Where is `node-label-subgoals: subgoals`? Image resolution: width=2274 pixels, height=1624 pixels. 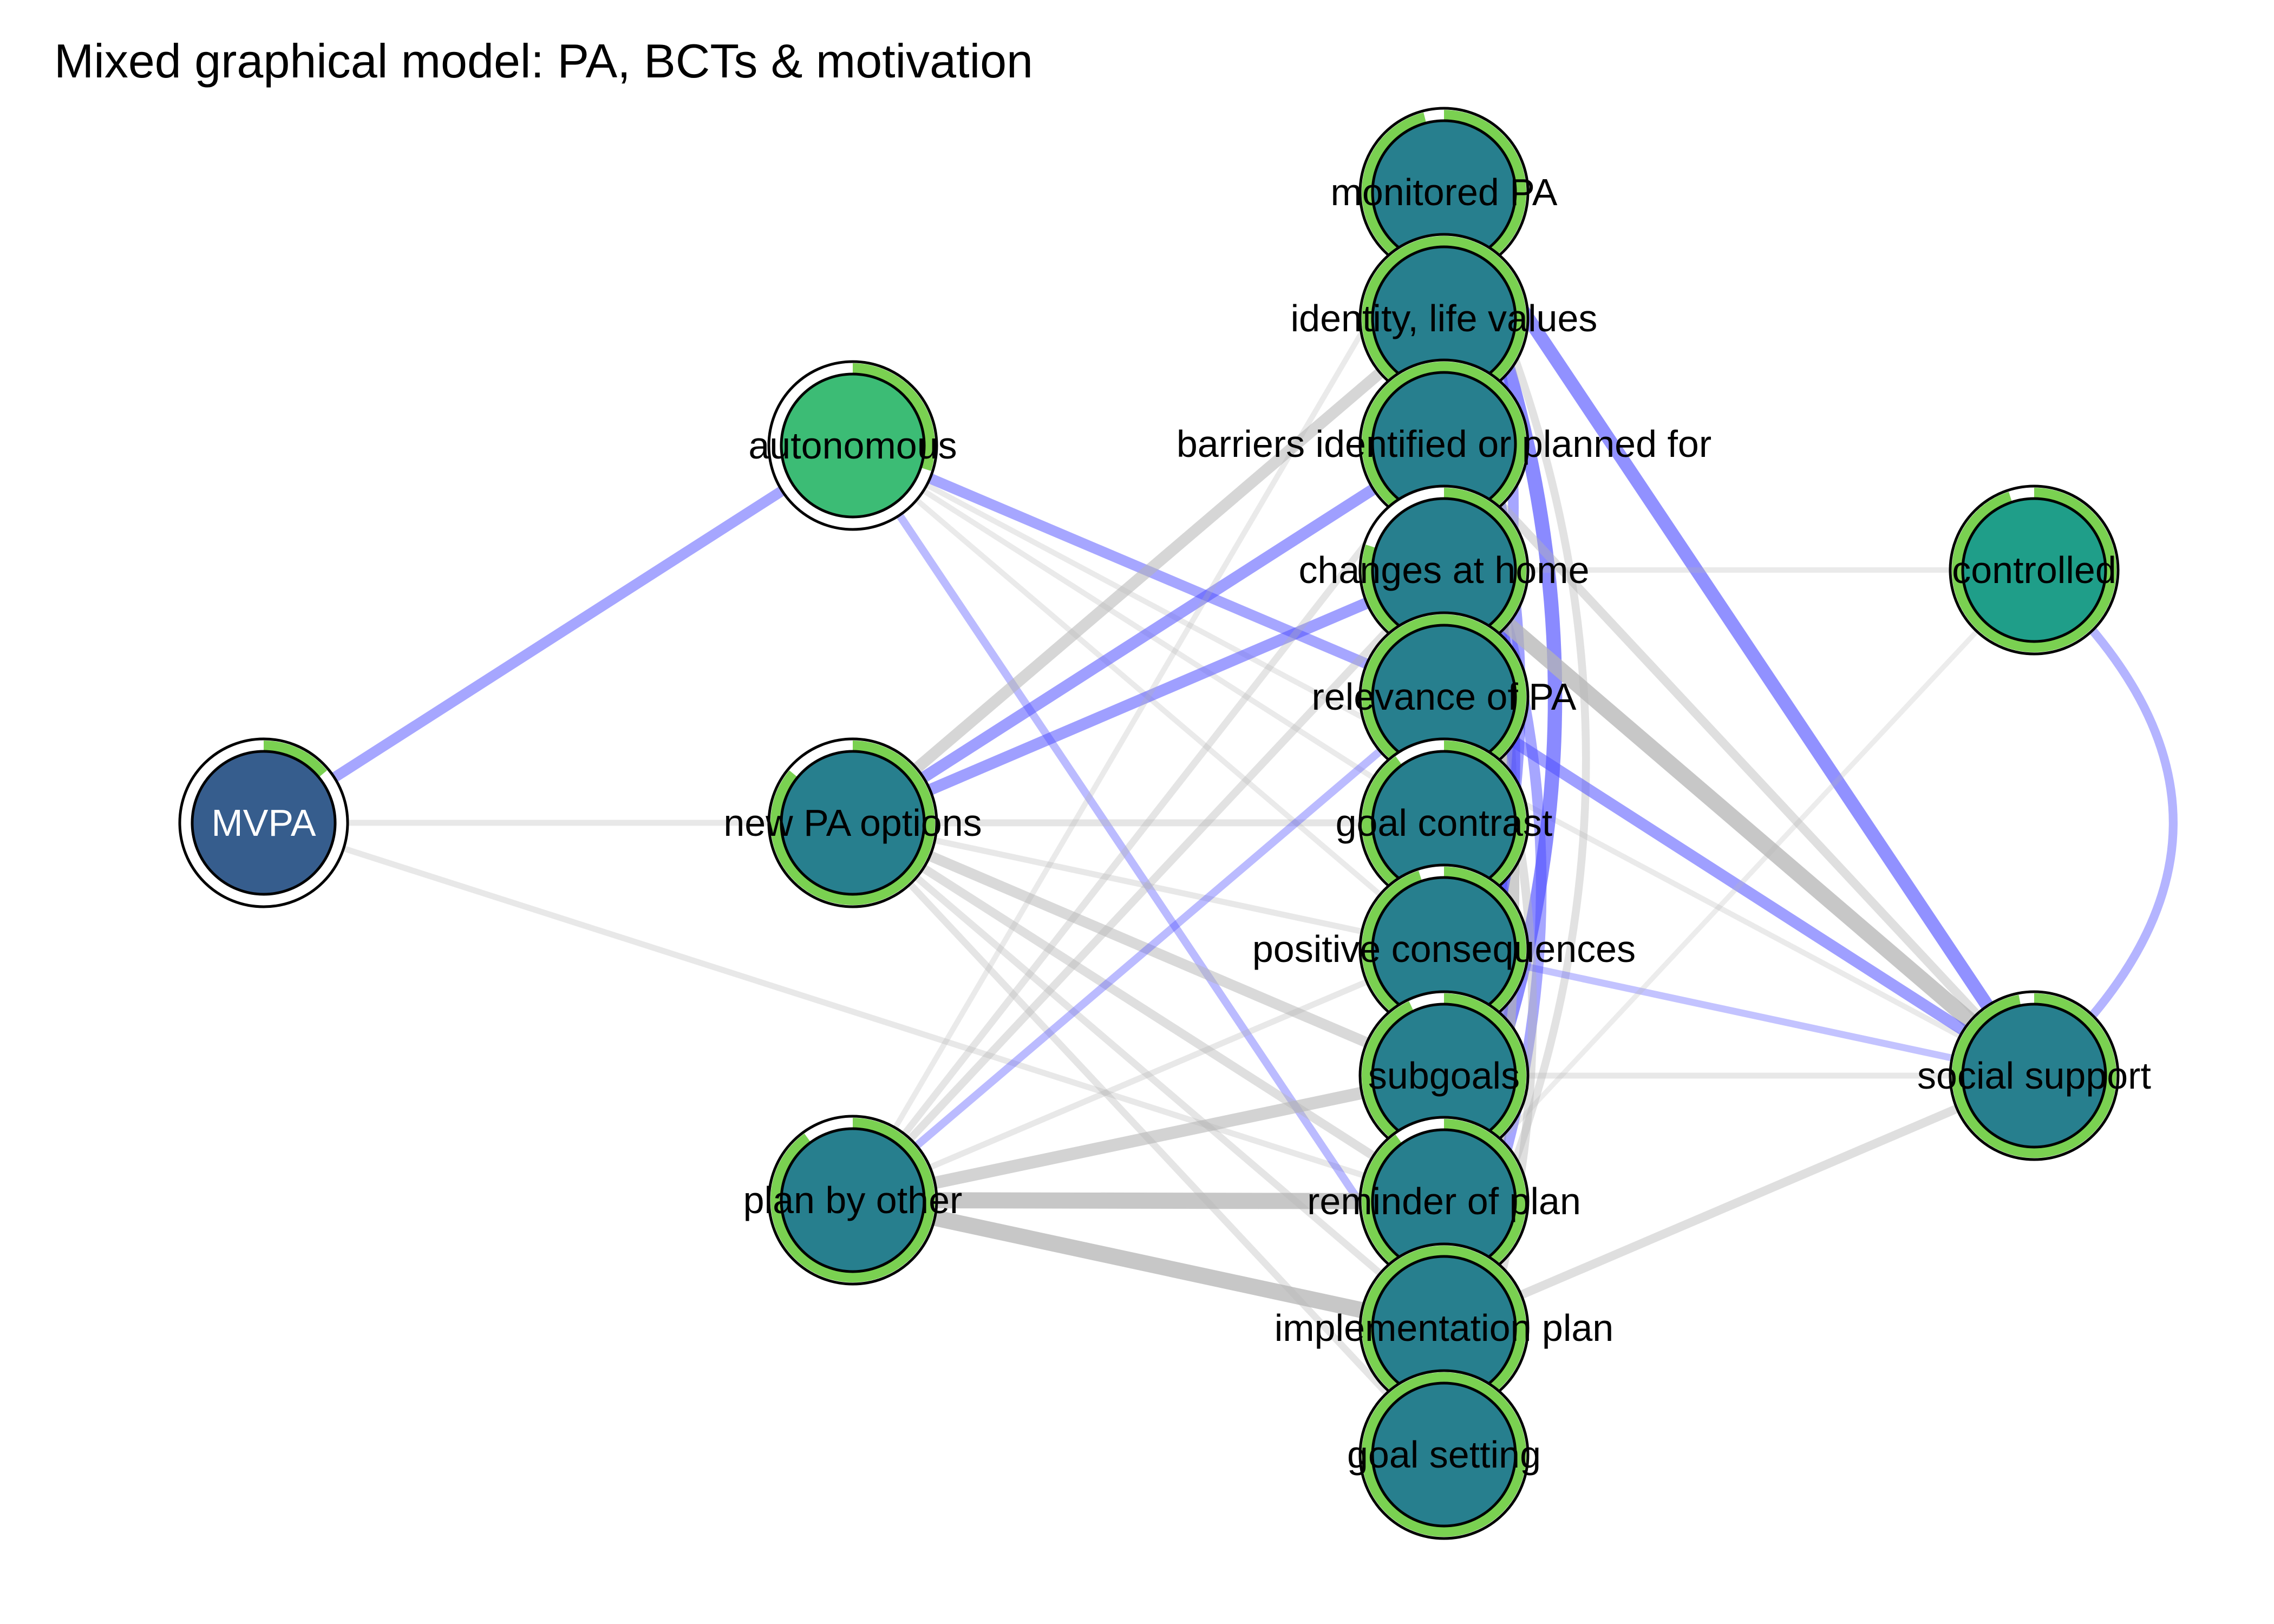 node-label-subgoals: subgoals is located at coordinates (1444, 1076).